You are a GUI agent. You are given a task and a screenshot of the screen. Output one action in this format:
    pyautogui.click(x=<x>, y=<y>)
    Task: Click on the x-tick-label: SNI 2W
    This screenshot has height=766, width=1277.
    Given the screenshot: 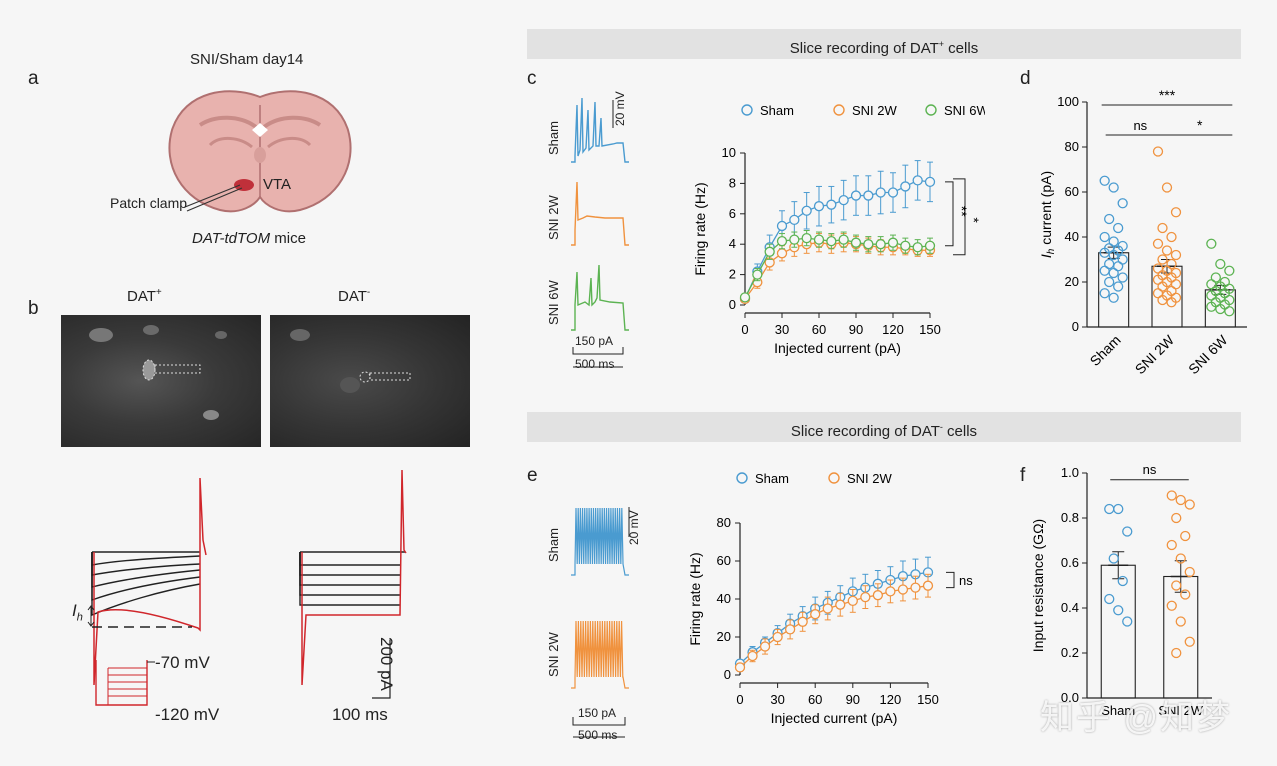 What is the action you would take?
    pyautogui.click(x=1181, y=710)
    